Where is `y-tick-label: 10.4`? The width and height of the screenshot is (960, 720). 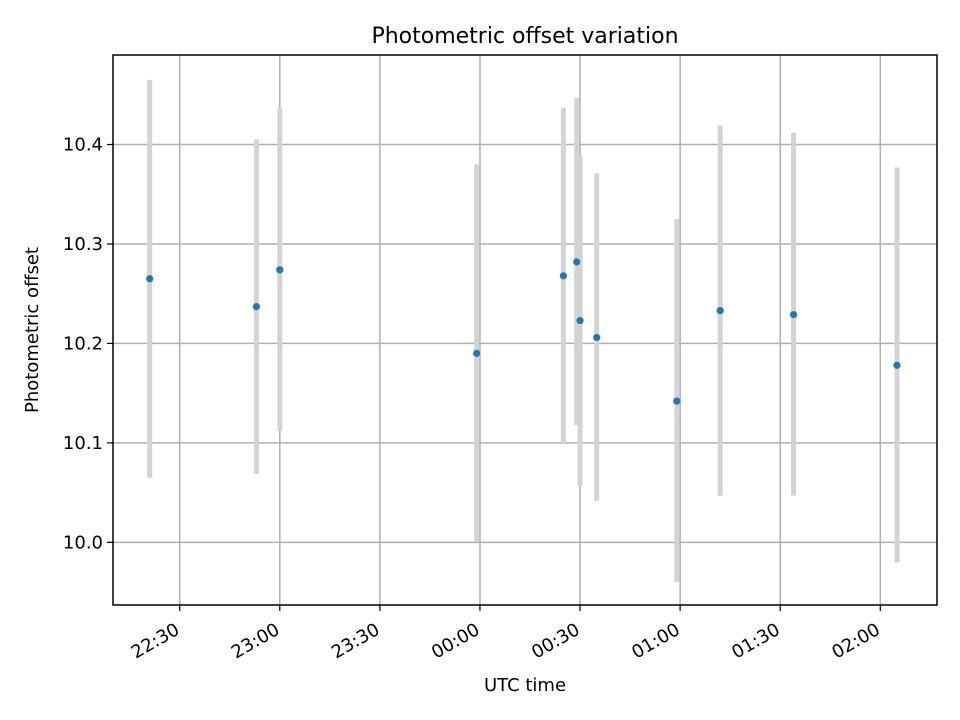 y-tick-label: 10.4 is located at coordinates (83, 145).